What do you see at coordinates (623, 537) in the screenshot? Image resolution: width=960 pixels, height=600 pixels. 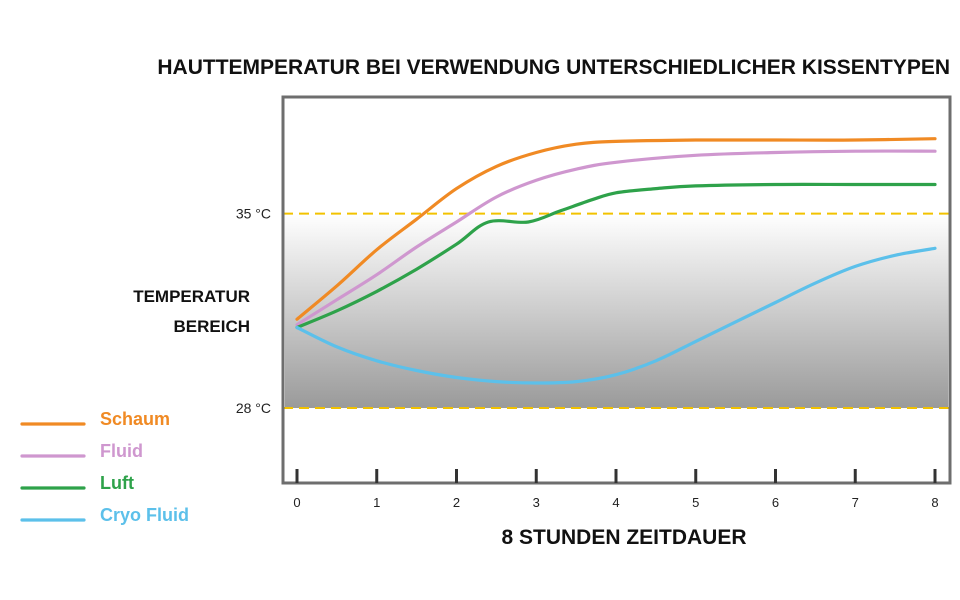 I see `x-axis-label: 8 STUNDEN ZEITDAUER` at bounding box center [623, 537].